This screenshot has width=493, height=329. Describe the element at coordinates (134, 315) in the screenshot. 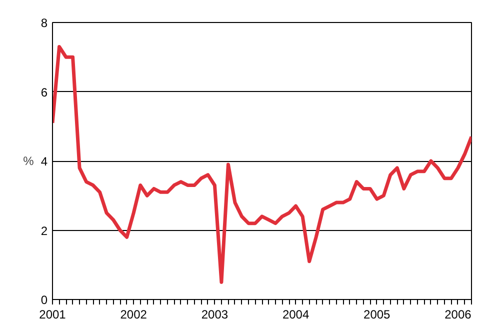

I see `x-tick-label: 2002` at that location.